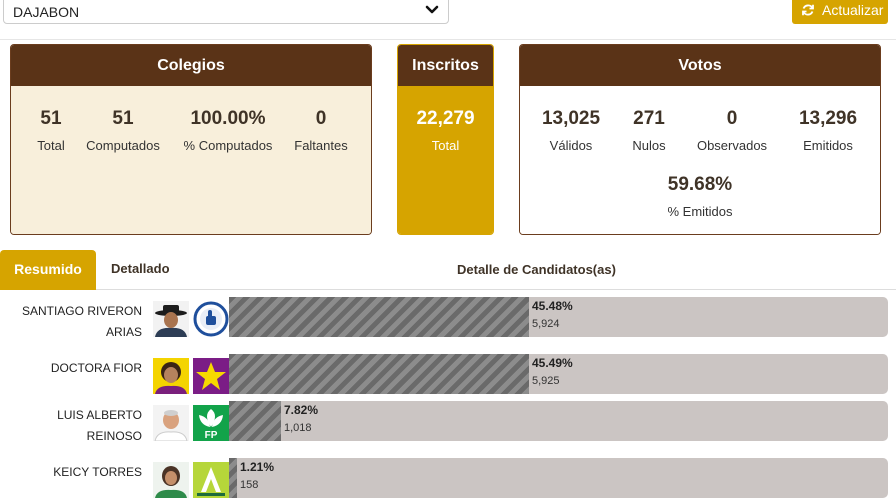 Image resolution: width=896 pixels, height=504 pixels. What do you see at coordinates (298, 428) in the screenshot?
I see `vote-count: 1,018` at bounding box center [298, 428].